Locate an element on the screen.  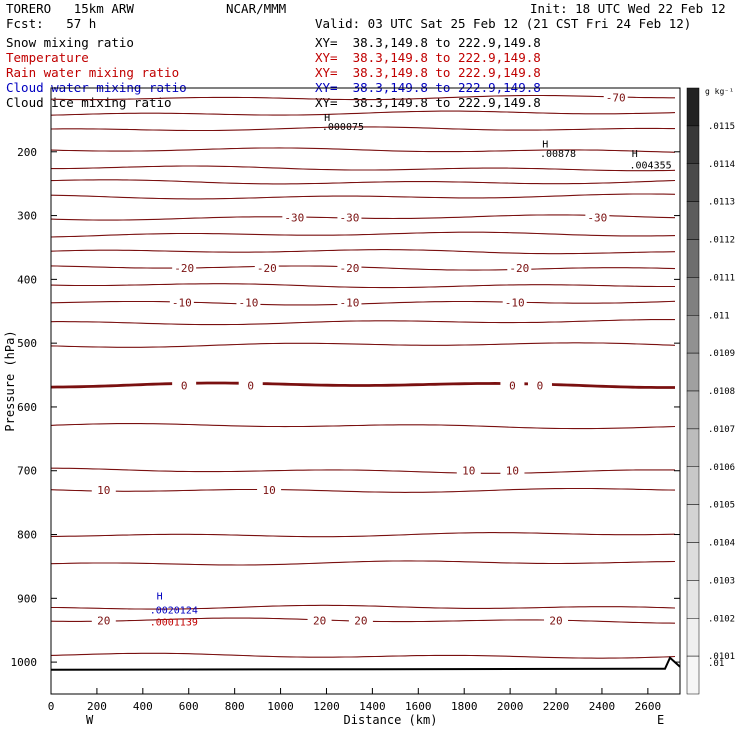
x-tick-label: 1400 is located at coordinates (372, 706).